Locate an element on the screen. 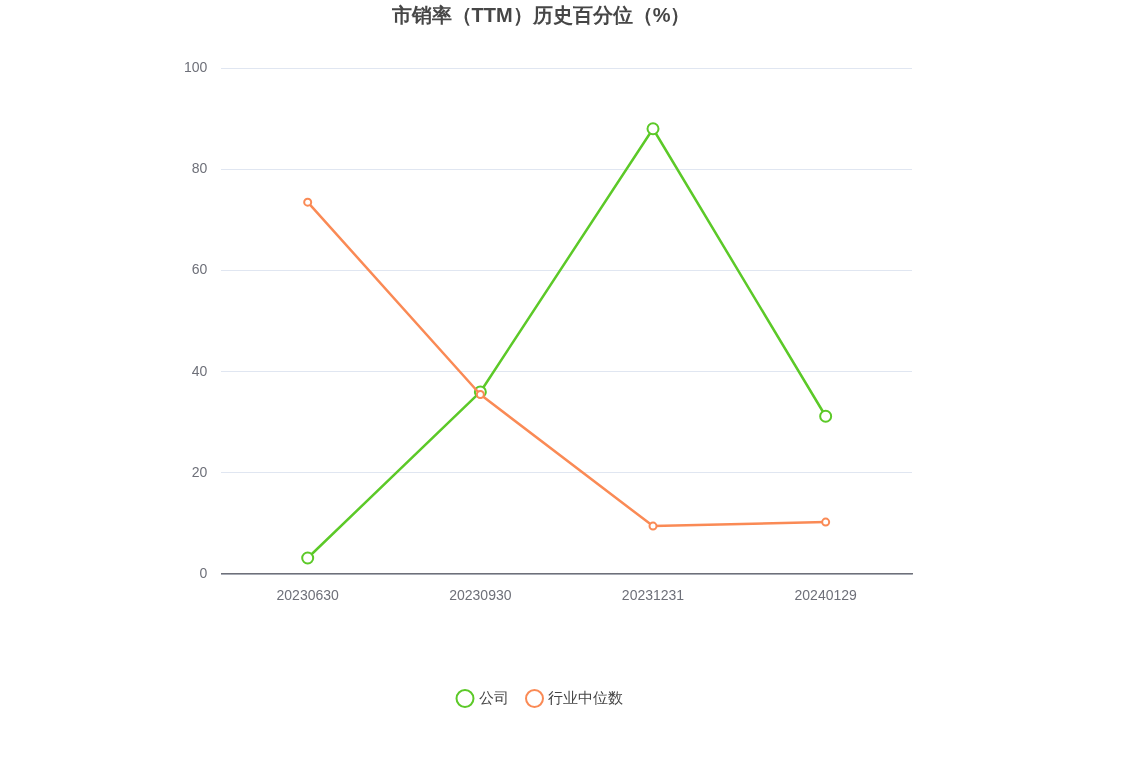  y-tick-label: 80 is located at coordinates (199, 168).